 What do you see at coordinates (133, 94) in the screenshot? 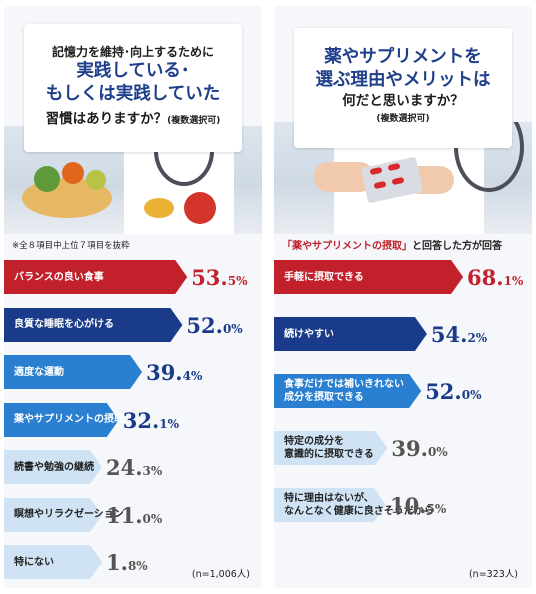
I see `left-question-line-3: もしくは実践していた` at bounding box center [133, 94].